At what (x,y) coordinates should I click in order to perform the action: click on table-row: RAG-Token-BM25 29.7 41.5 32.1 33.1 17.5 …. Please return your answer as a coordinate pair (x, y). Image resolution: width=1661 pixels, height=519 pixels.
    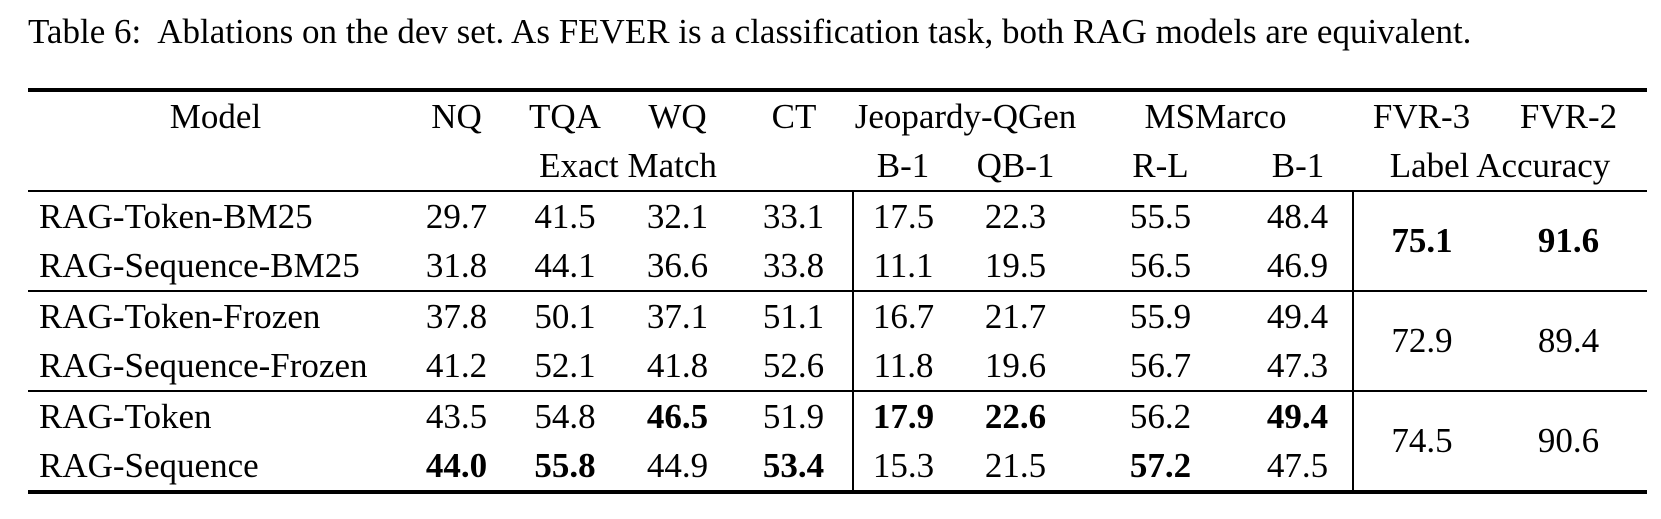
    Looking at the image, I should click on (837, 225).